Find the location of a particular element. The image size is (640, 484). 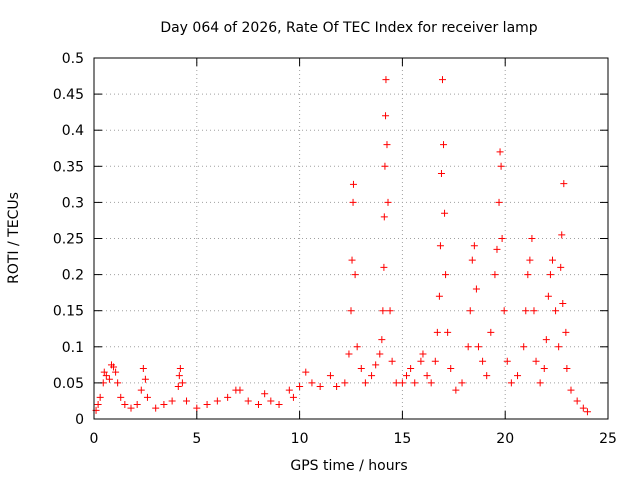

x-tick-label: 15 is located at coordinates (402, 439).